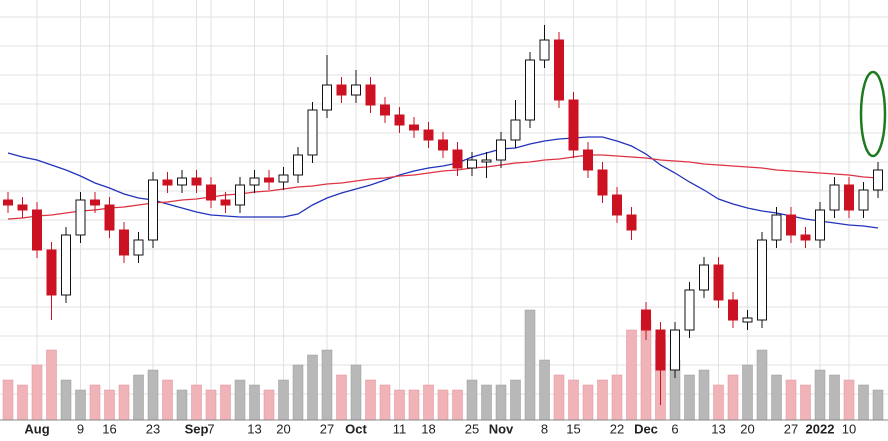 This screenshot has height=441, width=888. Describe the element at coordinates (80, 428) in the screenshot. I see `x-tick-label: 9` at that location.